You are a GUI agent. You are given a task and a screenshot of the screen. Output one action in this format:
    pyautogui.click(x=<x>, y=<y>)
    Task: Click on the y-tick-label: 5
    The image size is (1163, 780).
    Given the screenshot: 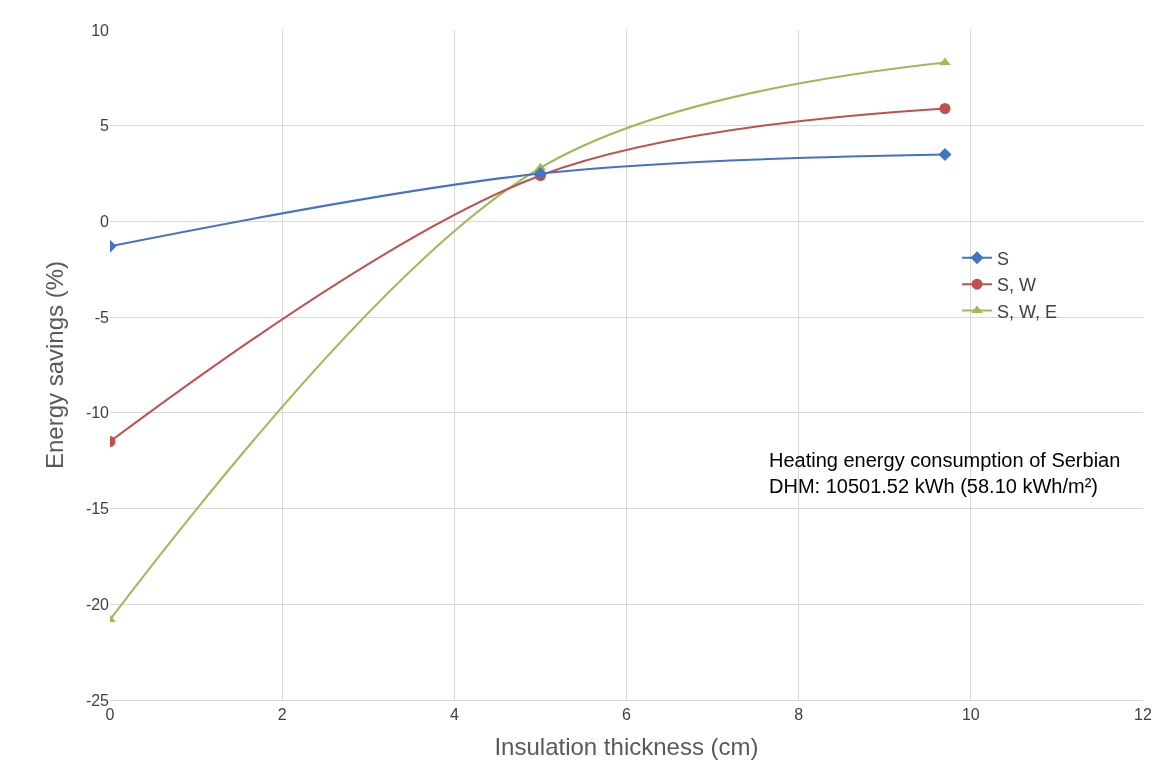 What is the action you would take?
    pyautogui.click(x=105, y=126)
    